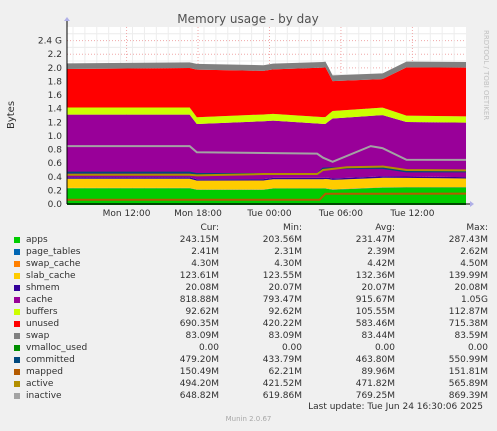  I want to click on chart-title: Memory usage - by day, so click(247, 19).